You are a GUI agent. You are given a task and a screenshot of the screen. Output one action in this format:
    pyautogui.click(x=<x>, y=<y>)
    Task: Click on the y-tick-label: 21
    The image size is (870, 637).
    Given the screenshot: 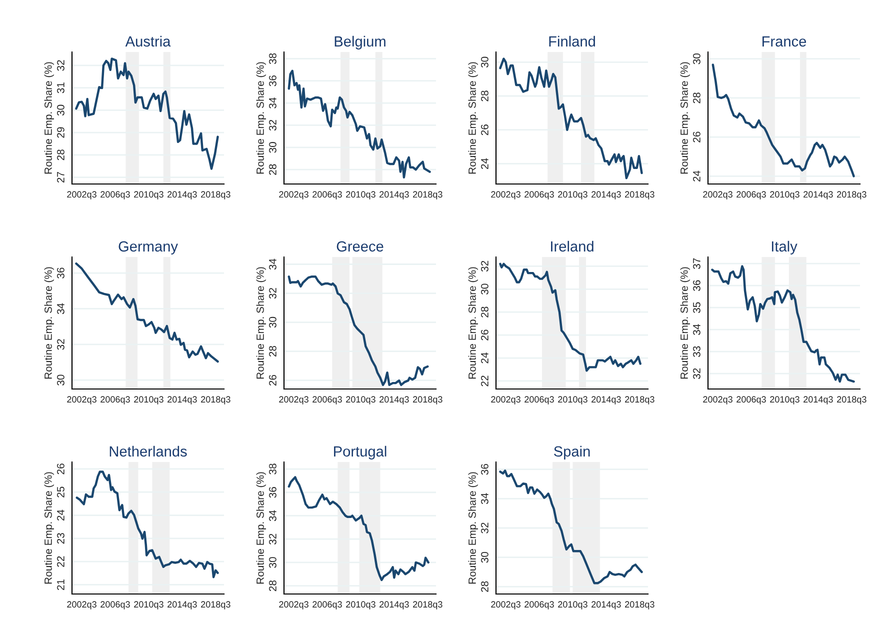 What is the action you would take?
    pyautogui.click(x=60, y=584)
    